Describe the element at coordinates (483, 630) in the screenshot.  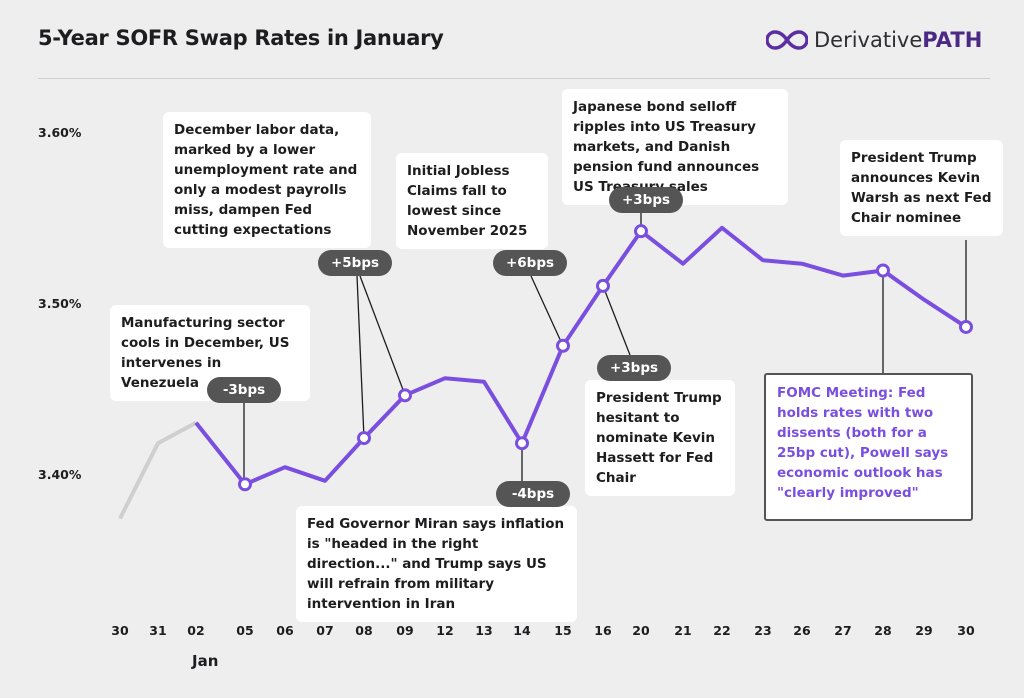
I see `x-tick-label: 13` at that location.